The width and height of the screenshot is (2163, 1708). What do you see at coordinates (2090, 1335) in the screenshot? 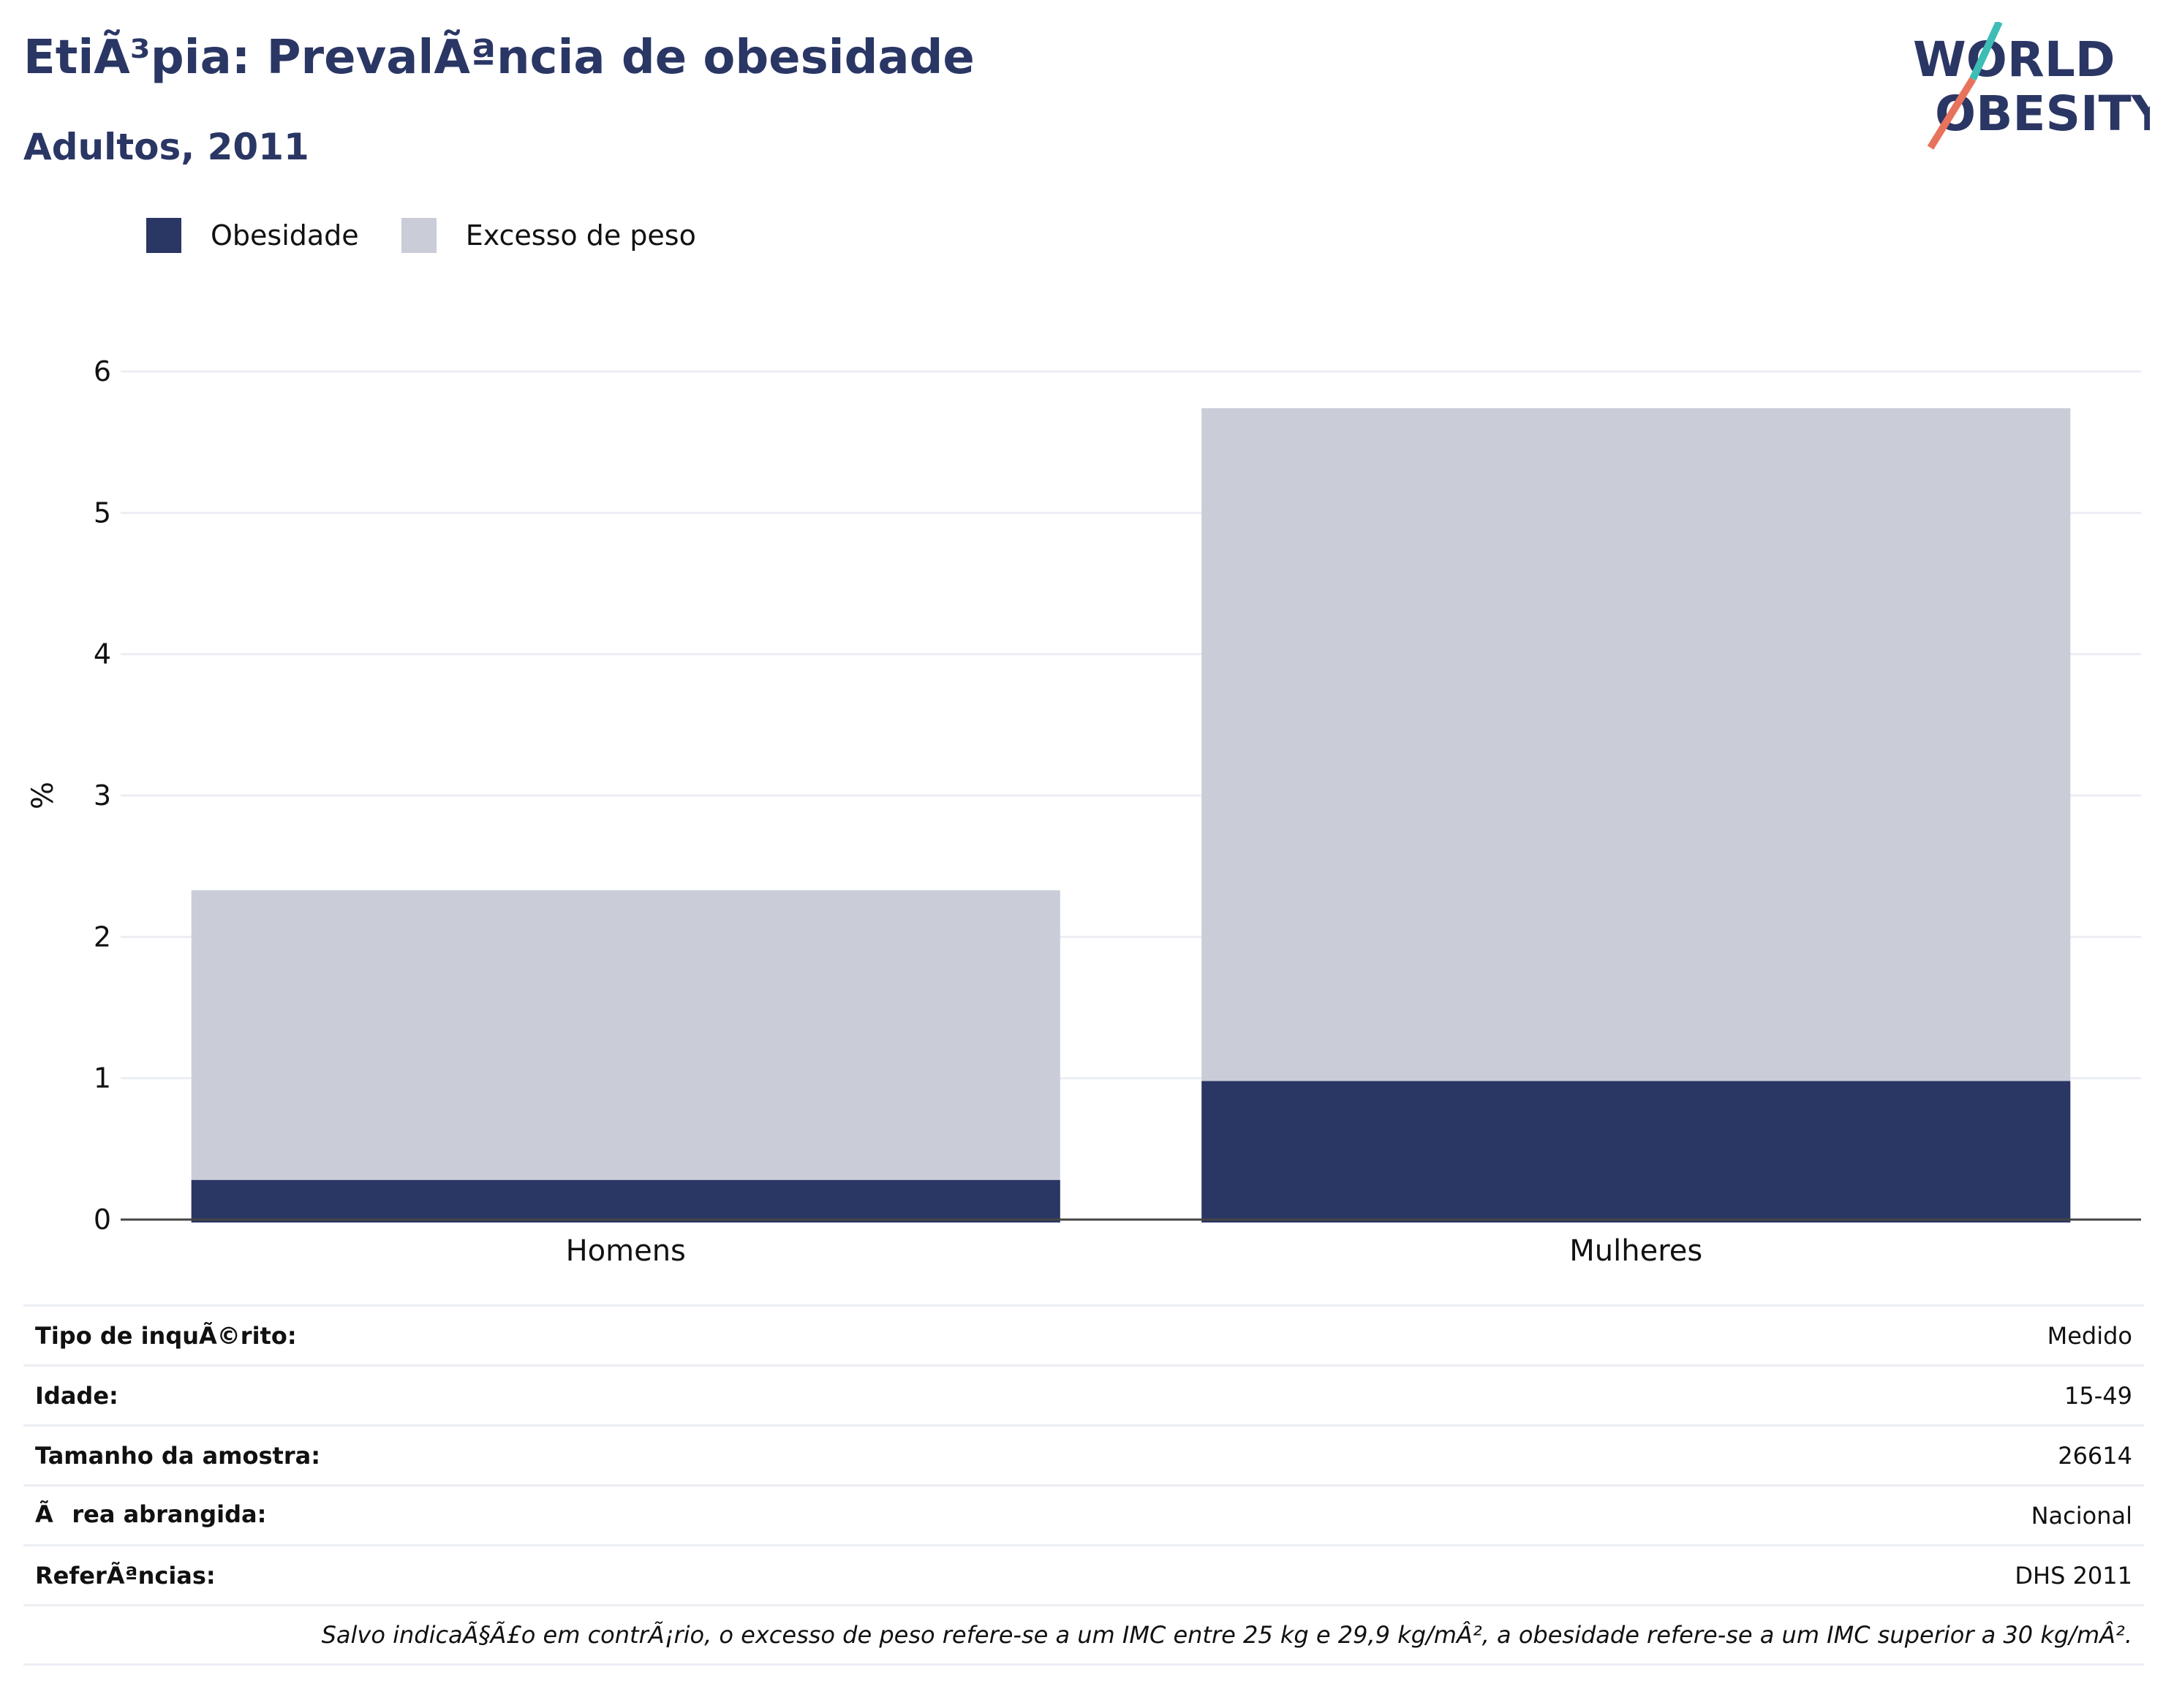
I see `info-value: Medido` at bounding box center [2090, 1335].